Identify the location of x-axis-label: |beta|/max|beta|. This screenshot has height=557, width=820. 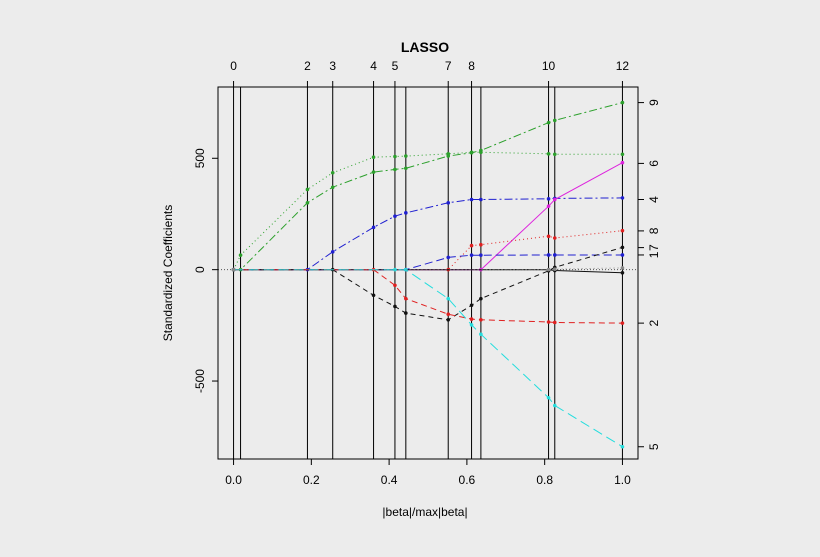
(424, 512).